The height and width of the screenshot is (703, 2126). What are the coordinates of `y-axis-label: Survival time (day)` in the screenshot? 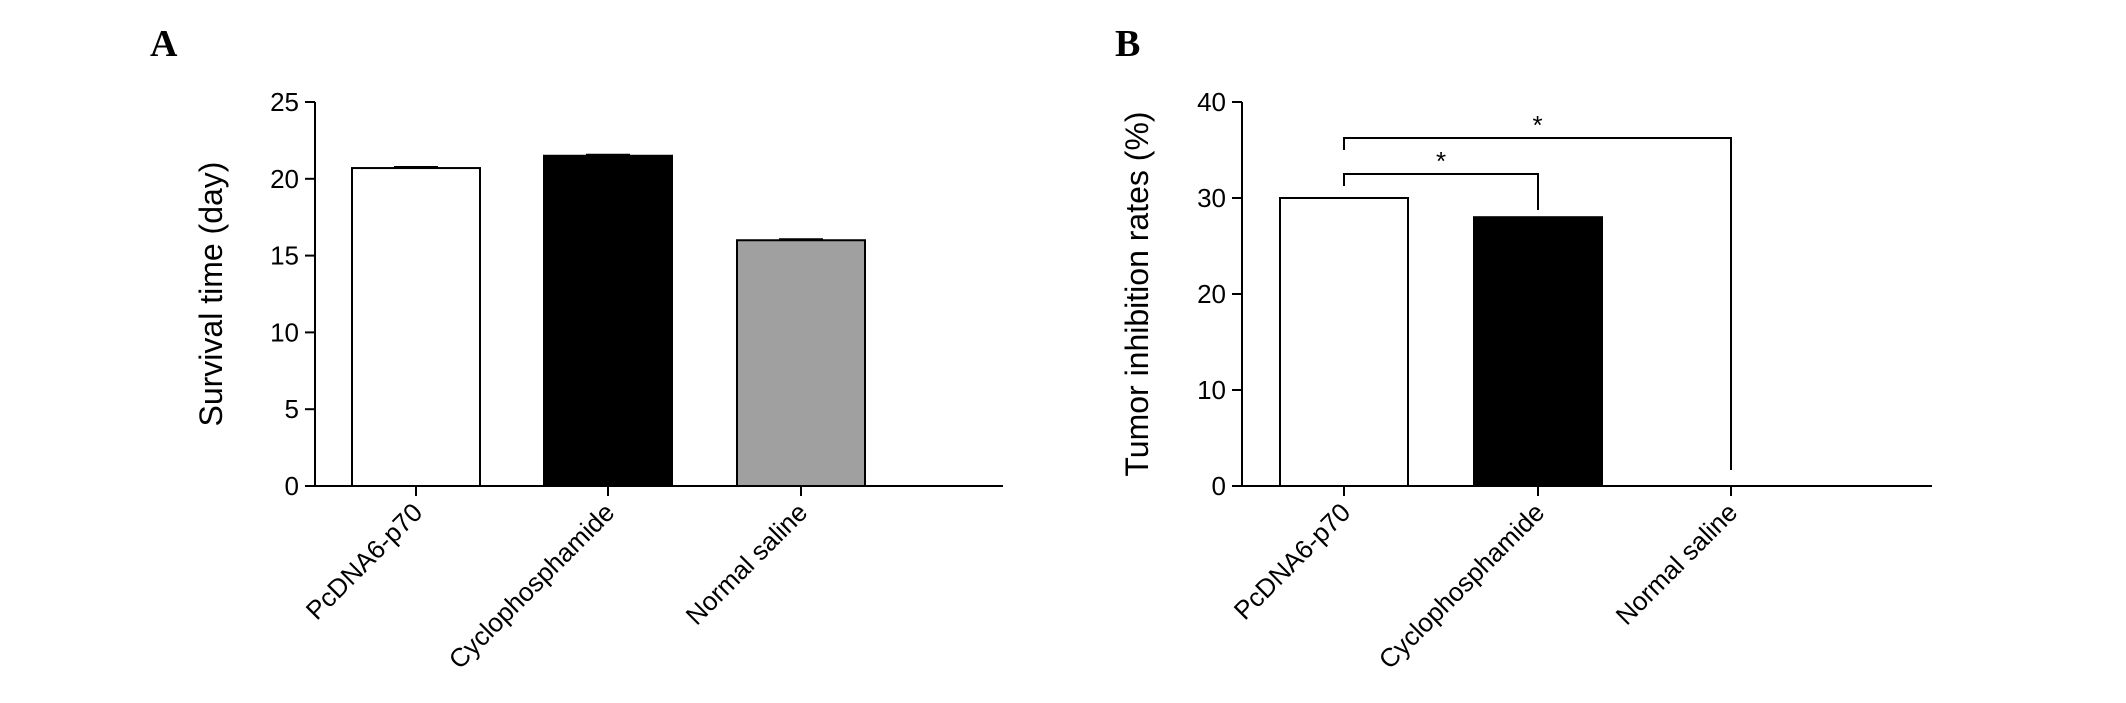 It's located at (211, 294).